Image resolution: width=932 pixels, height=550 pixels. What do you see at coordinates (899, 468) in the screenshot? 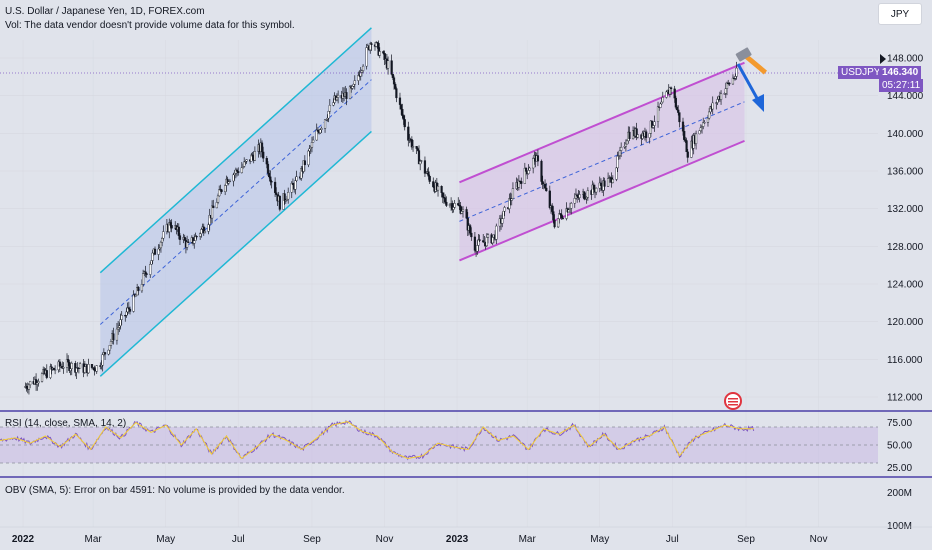
I see `rsi-tick-label: 25.00` at bounding box center [899, 468].